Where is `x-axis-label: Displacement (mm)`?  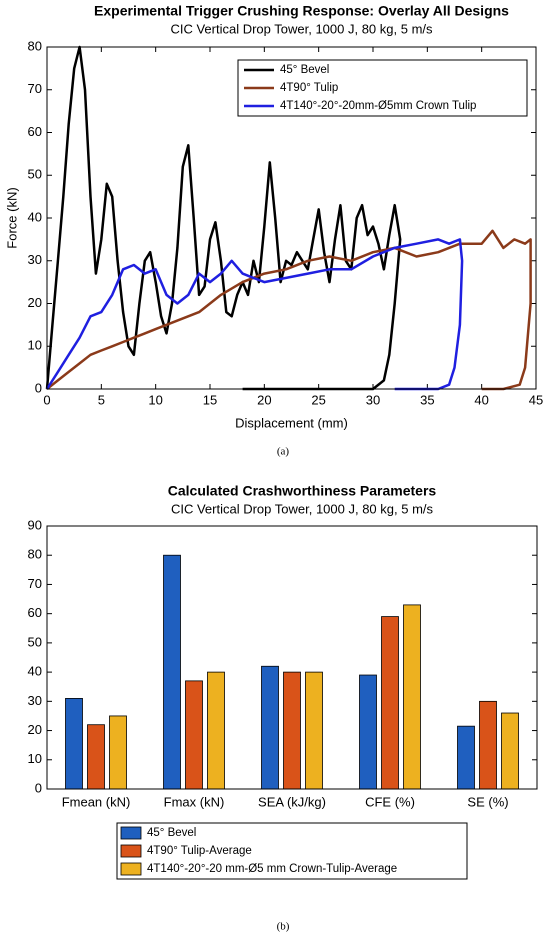
x-axis-label: Displacement (mm) is located at coordinates (291, 422).